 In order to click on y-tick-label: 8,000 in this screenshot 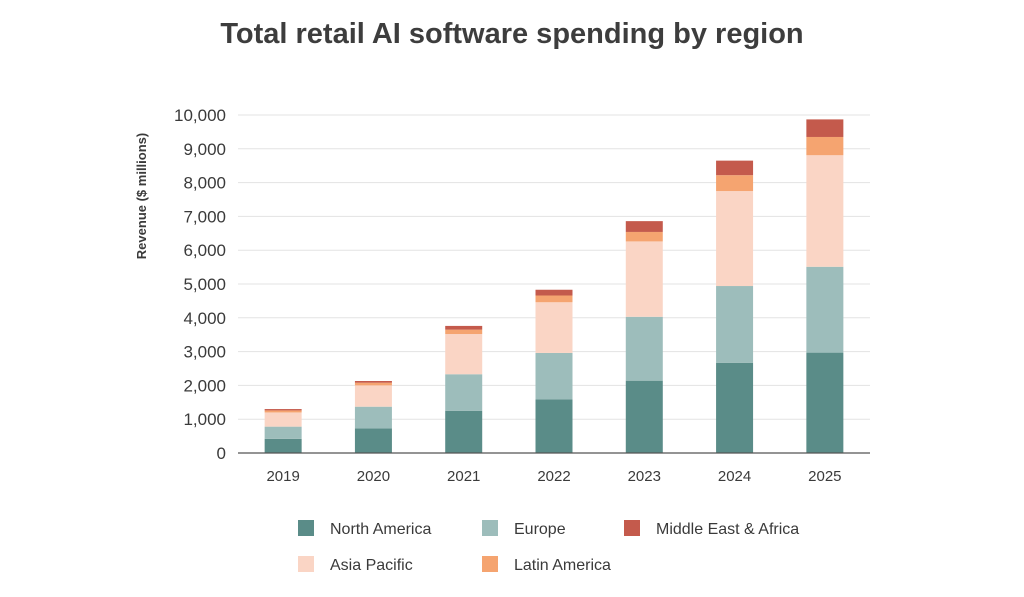, I will do `click(204, 183)`.